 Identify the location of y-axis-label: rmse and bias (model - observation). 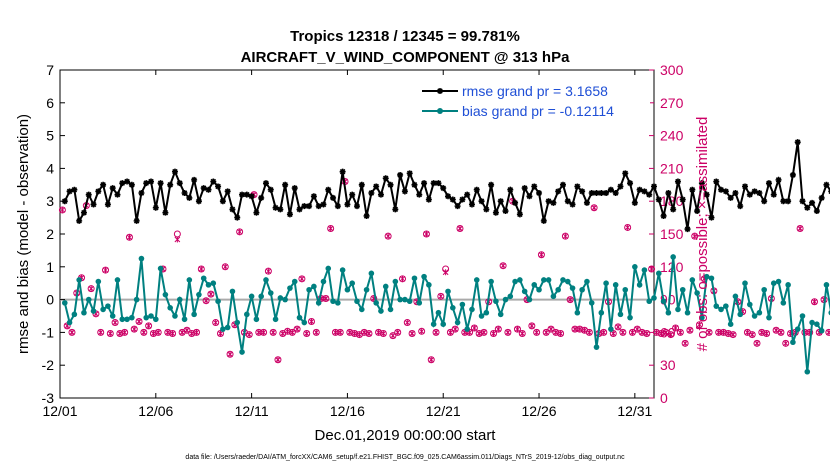
(23, 234).